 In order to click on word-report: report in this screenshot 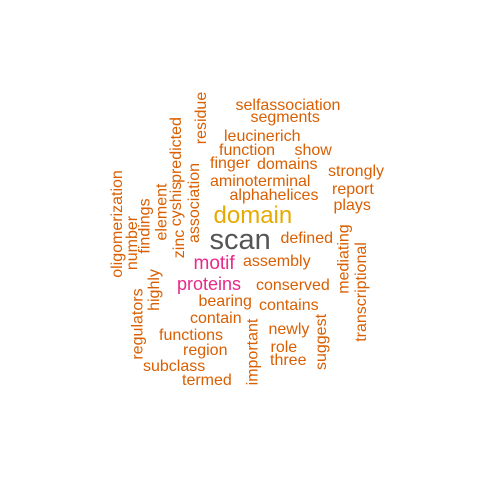, I will do `click(353, 189)`.